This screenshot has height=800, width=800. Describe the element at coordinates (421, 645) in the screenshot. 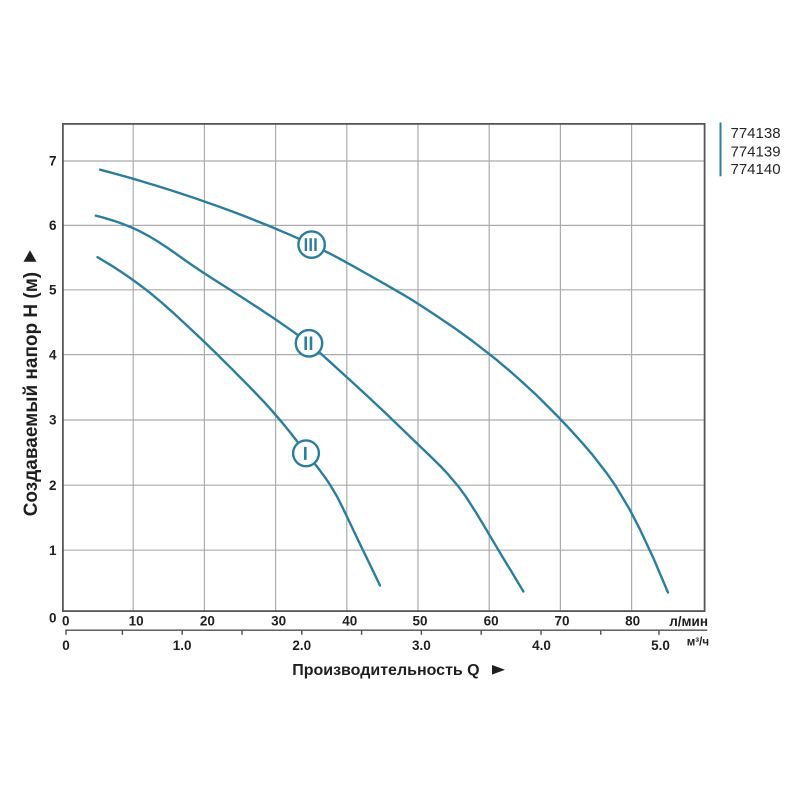

I see `svg-text: 3.0` at that location.